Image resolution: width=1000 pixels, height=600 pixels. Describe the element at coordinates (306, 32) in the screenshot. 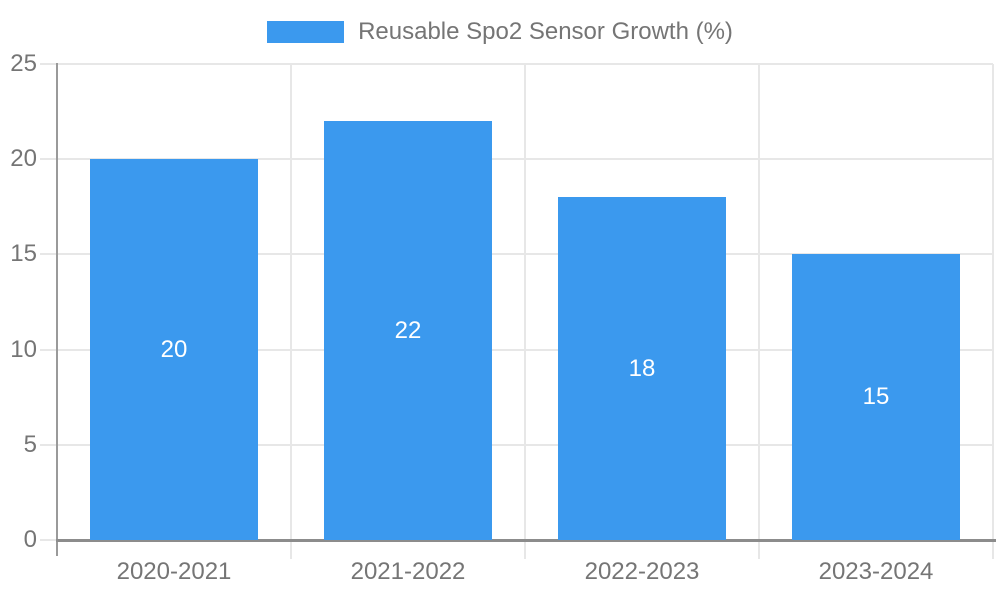

I see `legend-swatch` at that location.